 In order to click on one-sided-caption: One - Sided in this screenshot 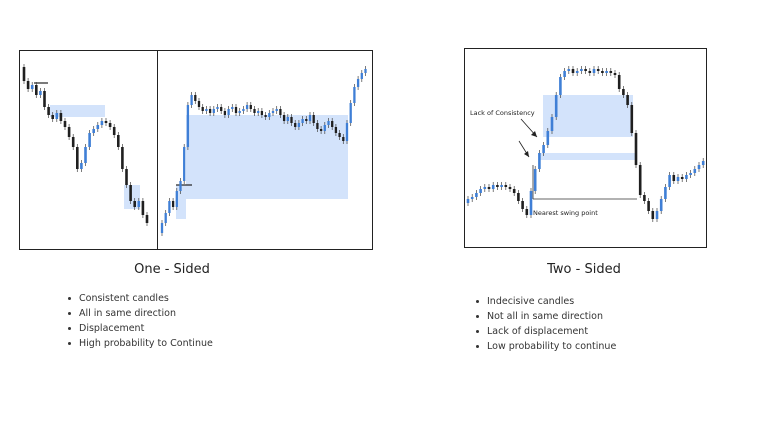, I will do `click(172, 269)`.